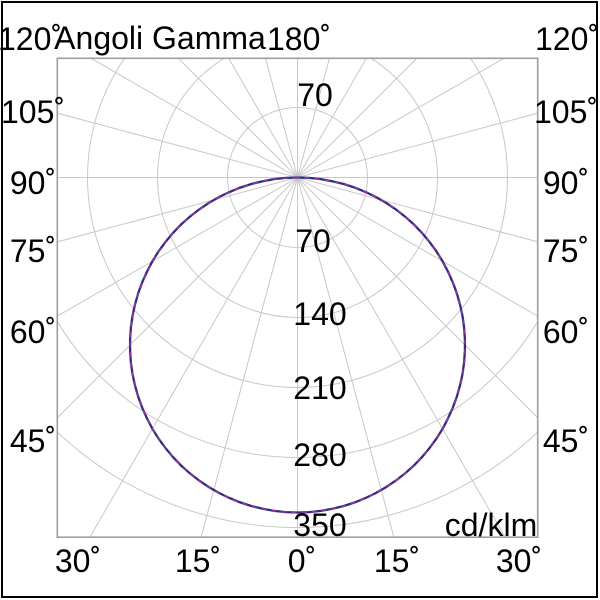 The height and width of the screenshot is (600, 600). Describe the element at coordinates (302, 561) in the screenshot. I see `gamma-label-bottom-0: 0˚` at that location.